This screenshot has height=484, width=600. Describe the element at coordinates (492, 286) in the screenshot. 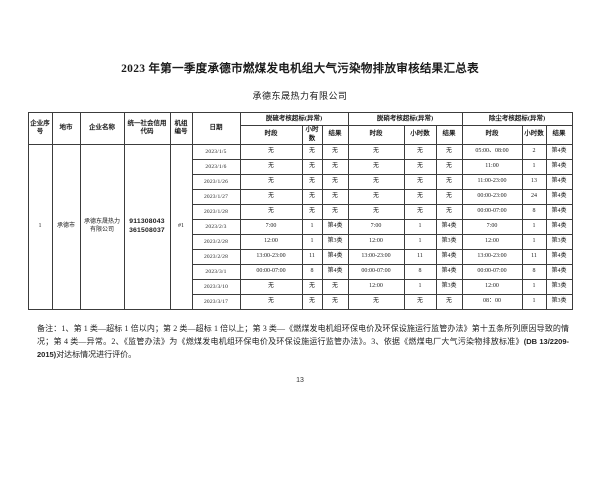

I see `dust-period-cell: 12:00` at that location.